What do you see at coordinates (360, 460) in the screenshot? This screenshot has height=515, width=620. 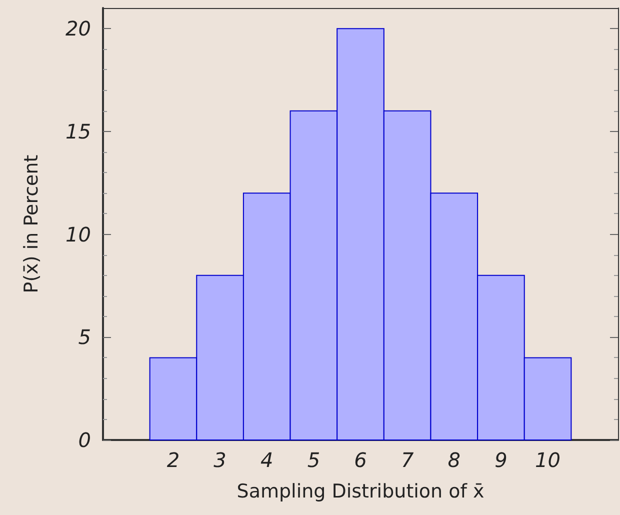 I see `x-tick-label: 6` at bounding box center [360, 460].